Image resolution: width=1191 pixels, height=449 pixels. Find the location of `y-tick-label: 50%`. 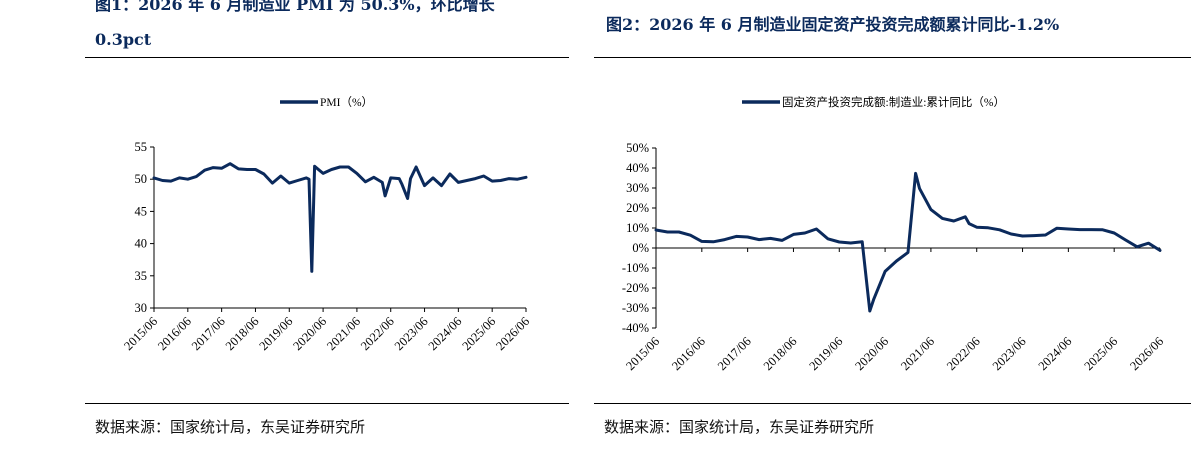

y-tick-label: 50% is located at coordinates (637, 148).